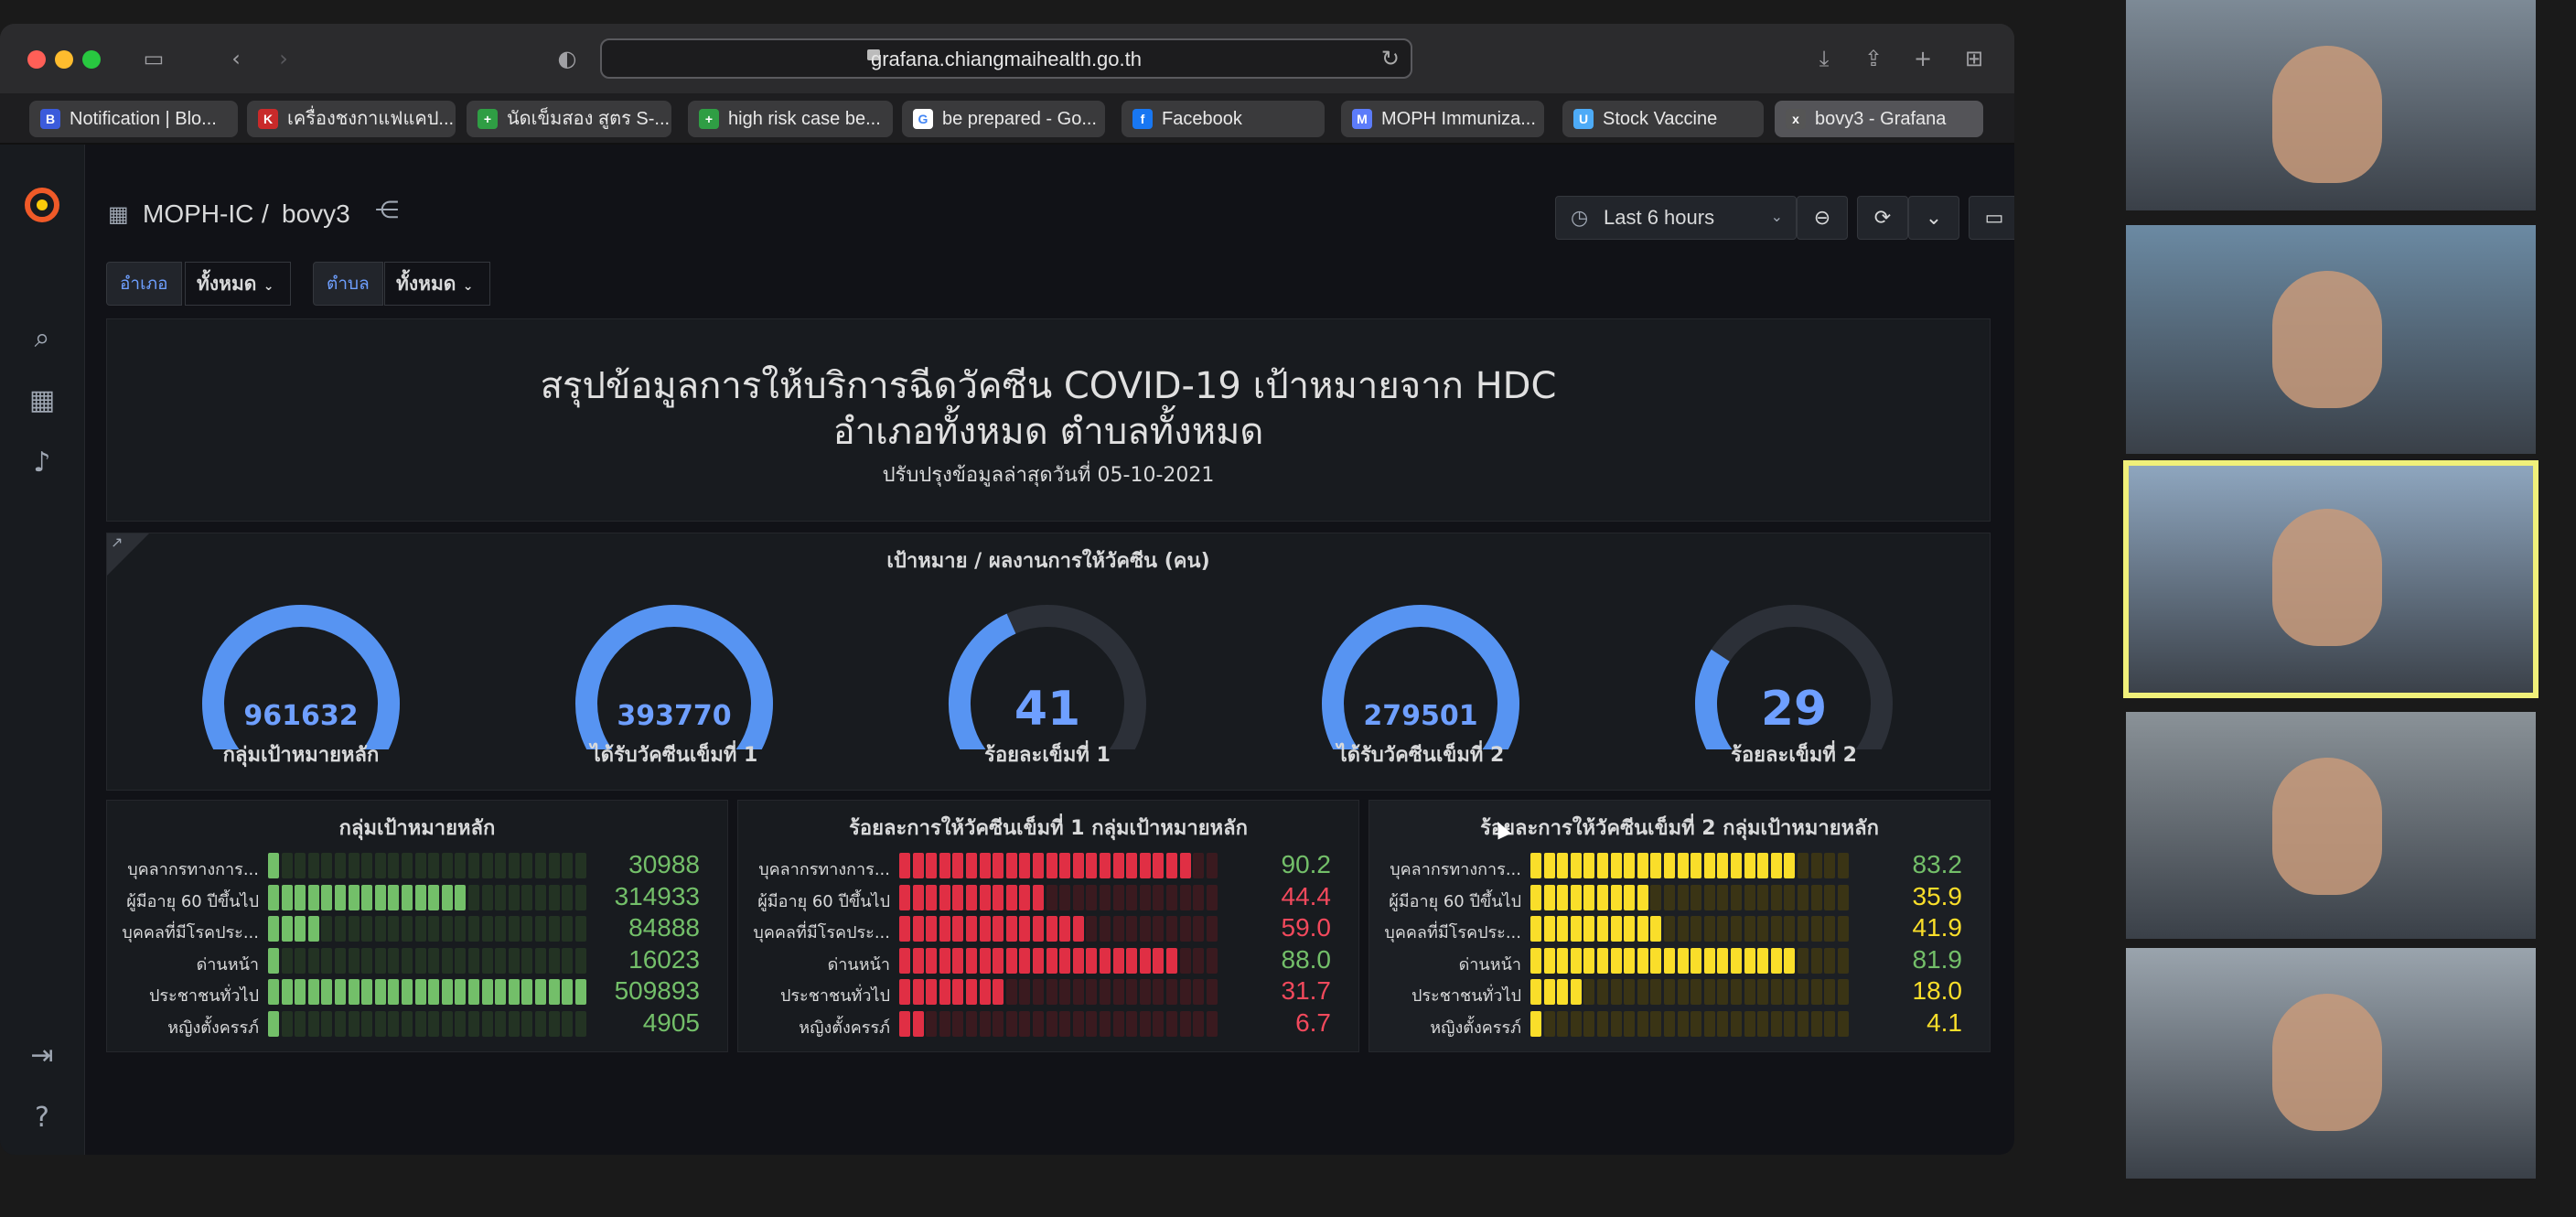  I want to click on tab-favicon-icon: M, so click(1362, 119).